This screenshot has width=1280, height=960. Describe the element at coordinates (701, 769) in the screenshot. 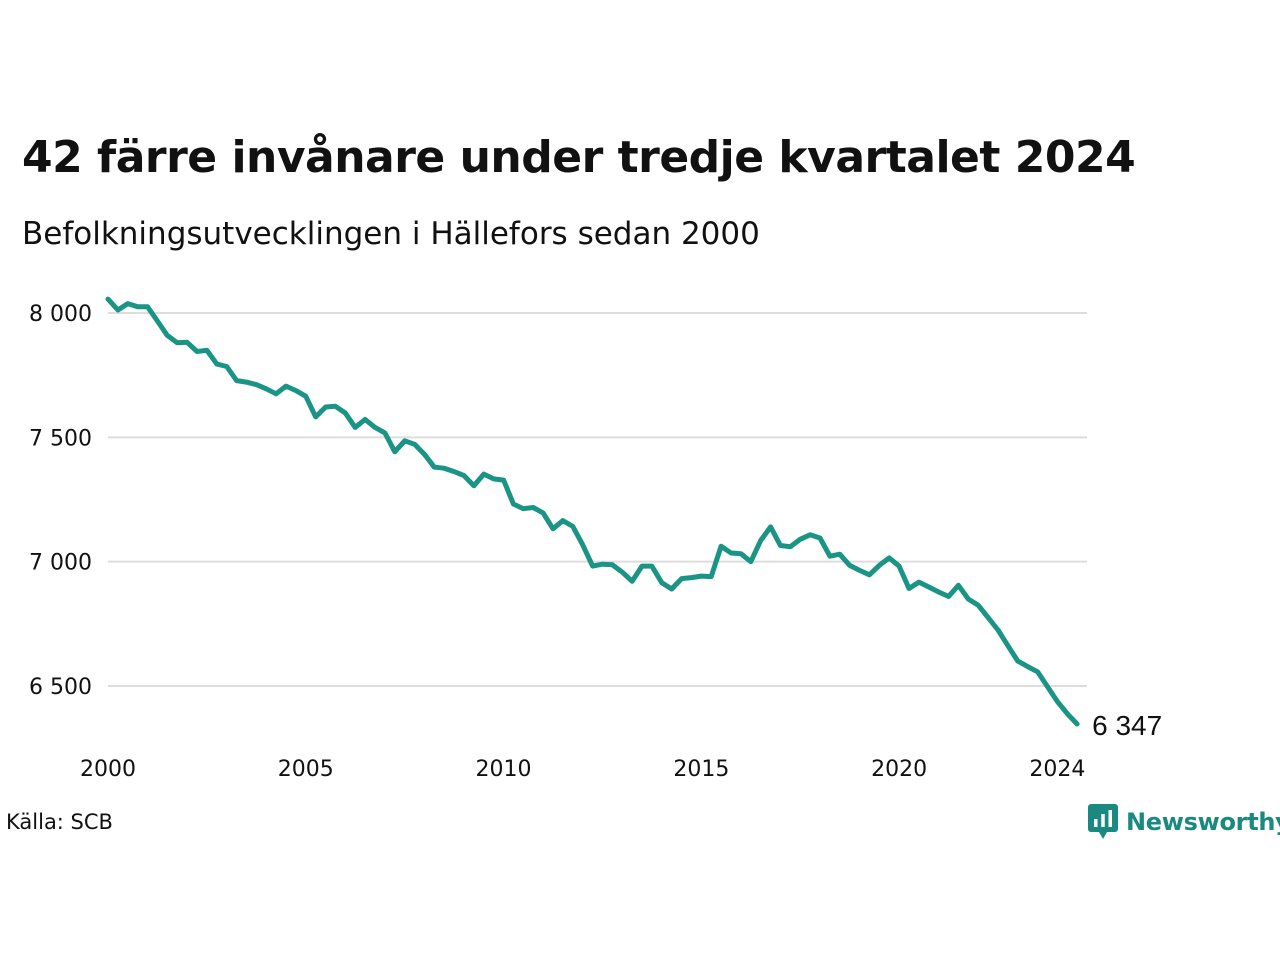

I see `x-tick-label: 2015` at that location.